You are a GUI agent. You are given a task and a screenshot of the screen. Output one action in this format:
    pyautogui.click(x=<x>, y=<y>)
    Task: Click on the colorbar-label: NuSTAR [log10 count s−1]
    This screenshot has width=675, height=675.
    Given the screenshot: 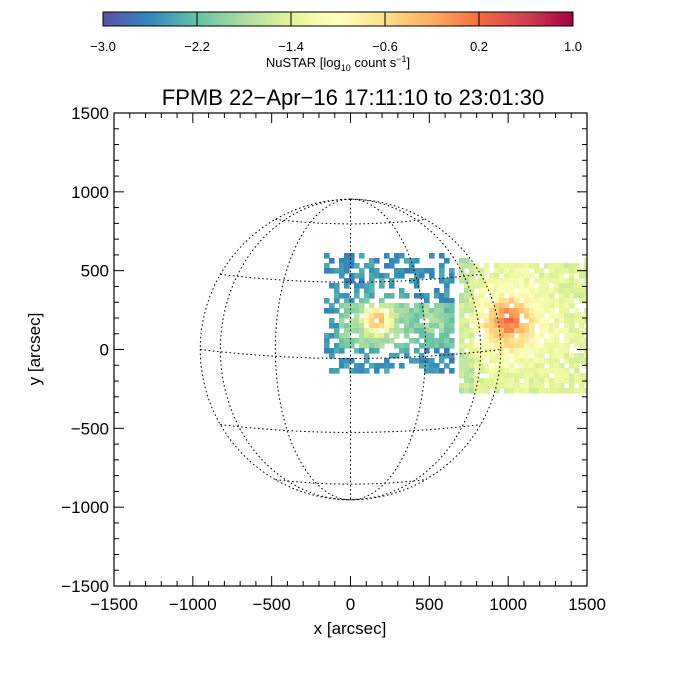 What is the action you would take?
    pyautogui.click(x=338, y=63)
    